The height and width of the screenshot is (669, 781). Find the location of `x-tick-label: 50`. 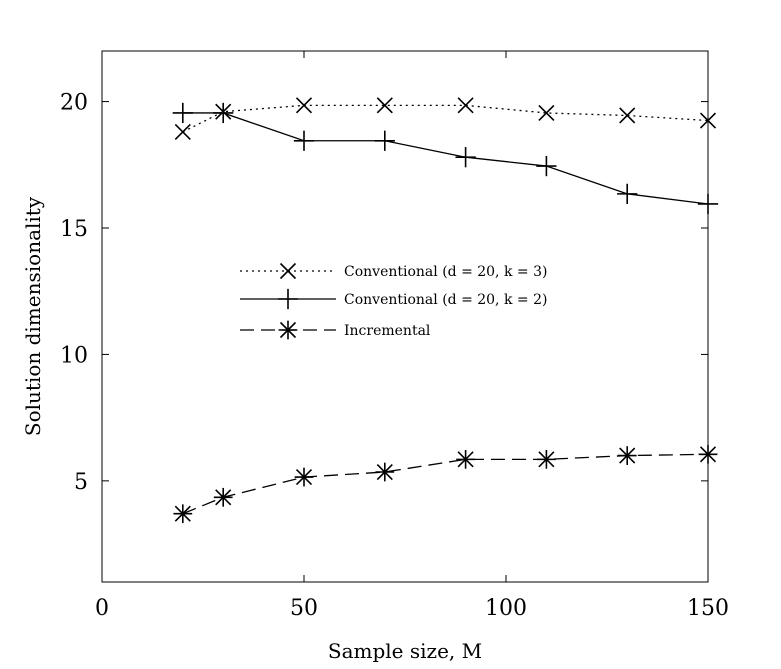

x-tick-label: 50 is located at coordinates (304, 608).